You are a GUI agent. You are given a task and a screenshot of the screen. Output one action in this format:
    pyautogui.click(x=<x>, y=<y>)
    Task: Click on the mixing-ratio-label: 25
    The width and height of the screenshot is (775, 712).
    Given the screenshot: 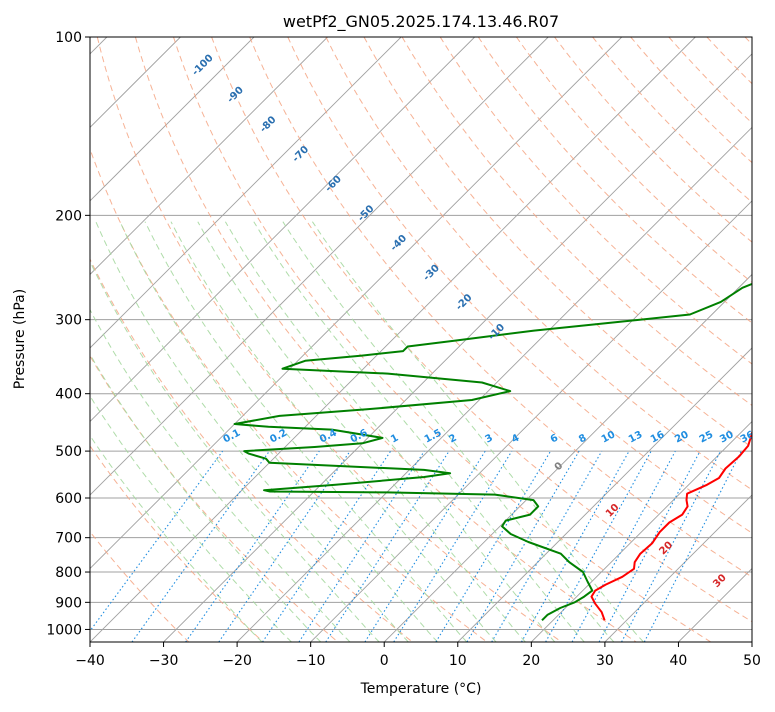 What is the action you would take?
    pyautogui.click(x=706, y=437)
    